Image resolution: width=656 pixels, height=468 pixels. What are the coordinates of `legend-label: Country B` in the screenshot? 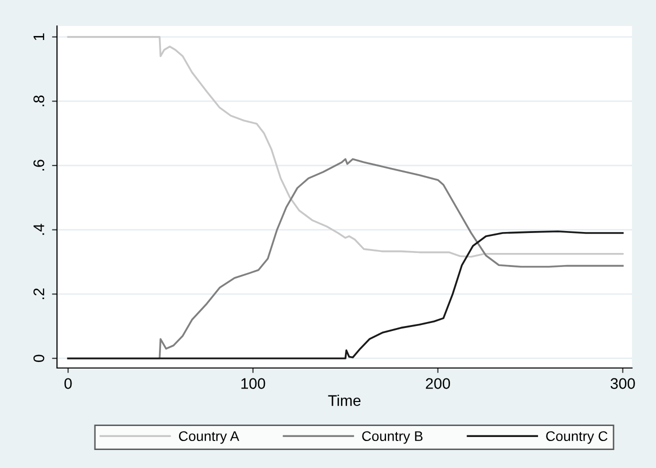 It's located at (392, 437).